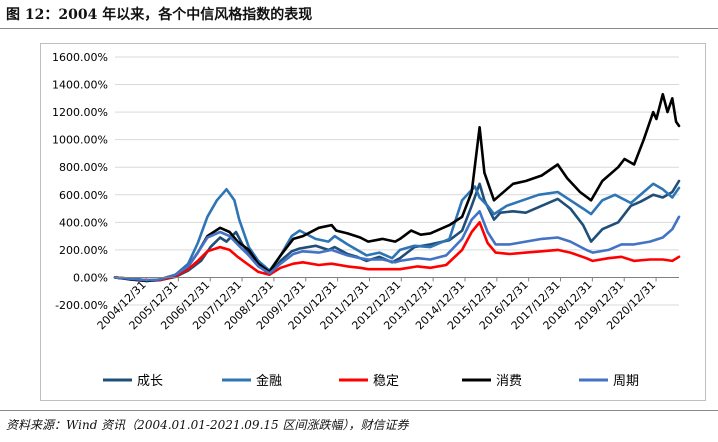 The image size is (718, 442). Describe the element at coordinates (80, 140) in the screenshot. I see `y-tick-label: 1000.00%` at that location.